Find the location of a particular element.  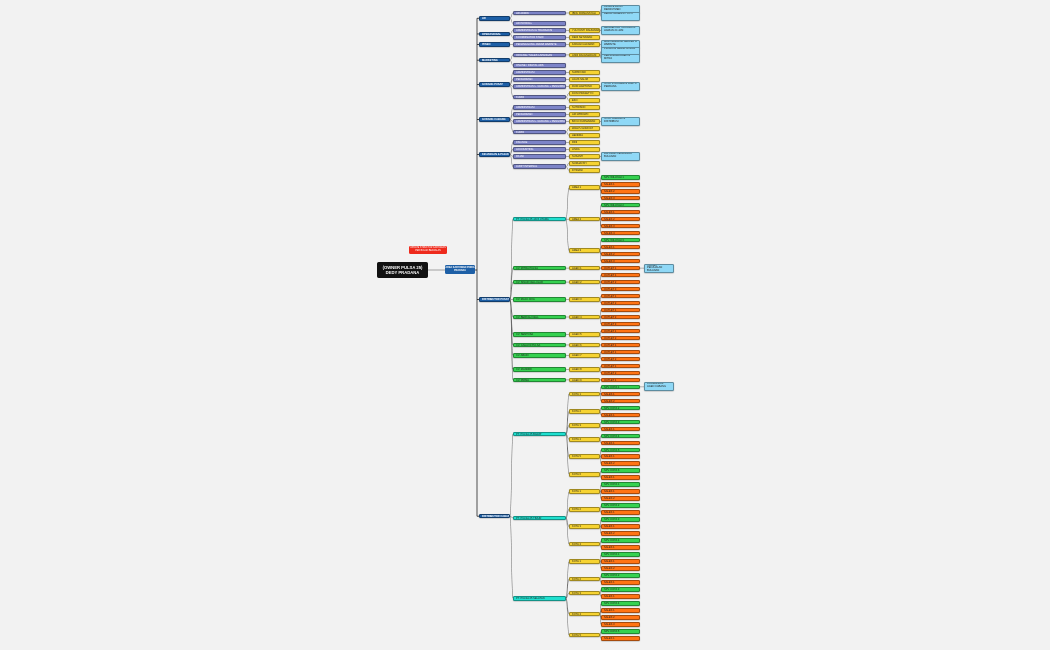

node-role: KURIR is located at coordinates (539, 132).